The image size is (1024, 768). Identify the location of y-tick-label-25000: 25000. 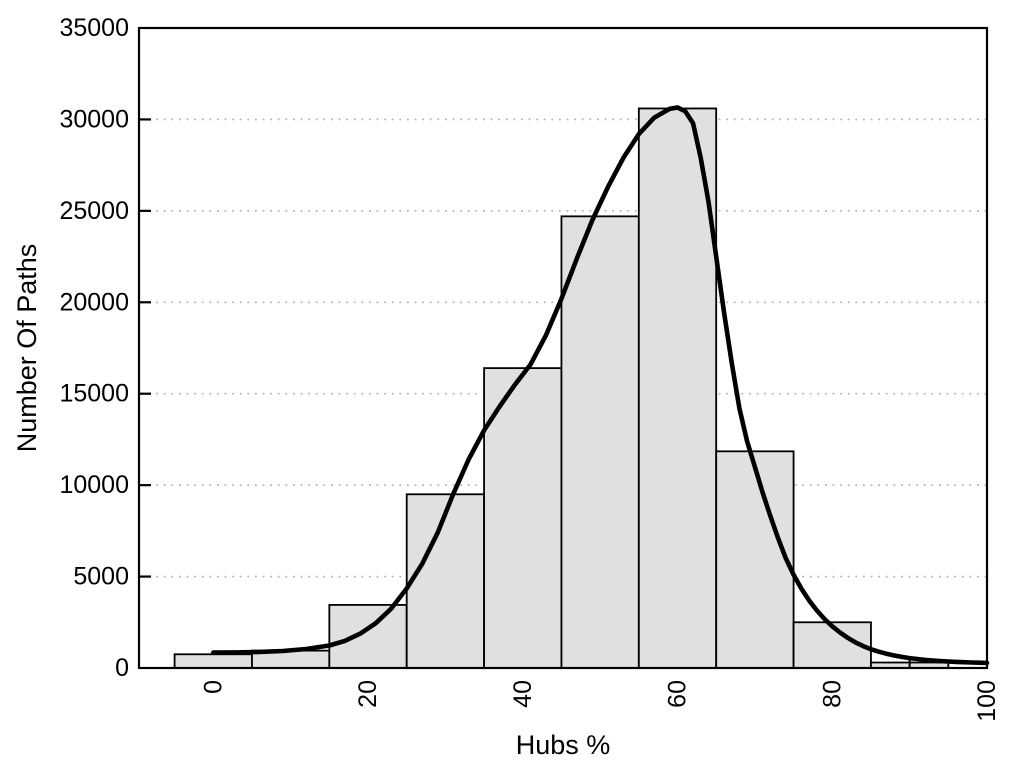
(94, 211).